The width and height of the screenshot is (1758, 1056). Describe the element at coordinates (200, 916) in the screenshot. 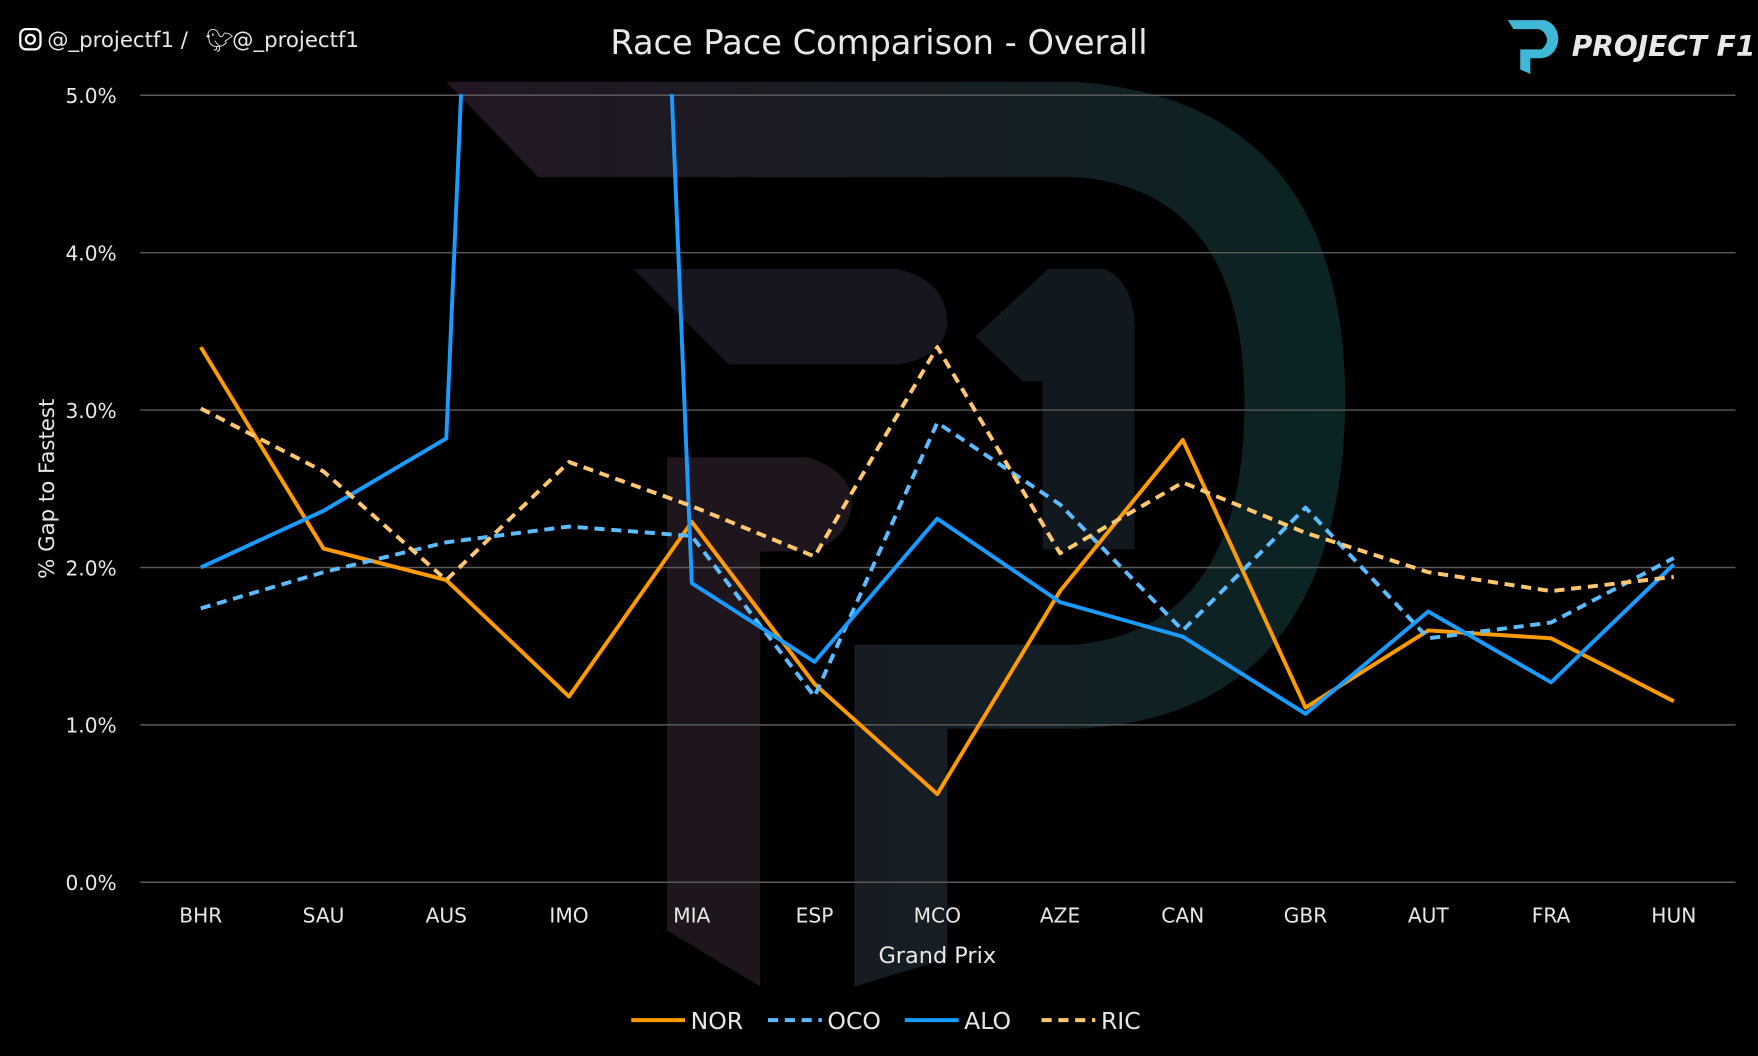

I see `x-tick-label: BHR` at that location.